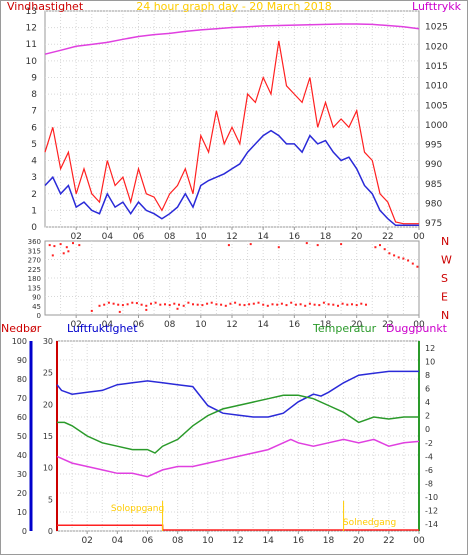  I want to click on pressure-tick-label: 975, so click(433, 224).